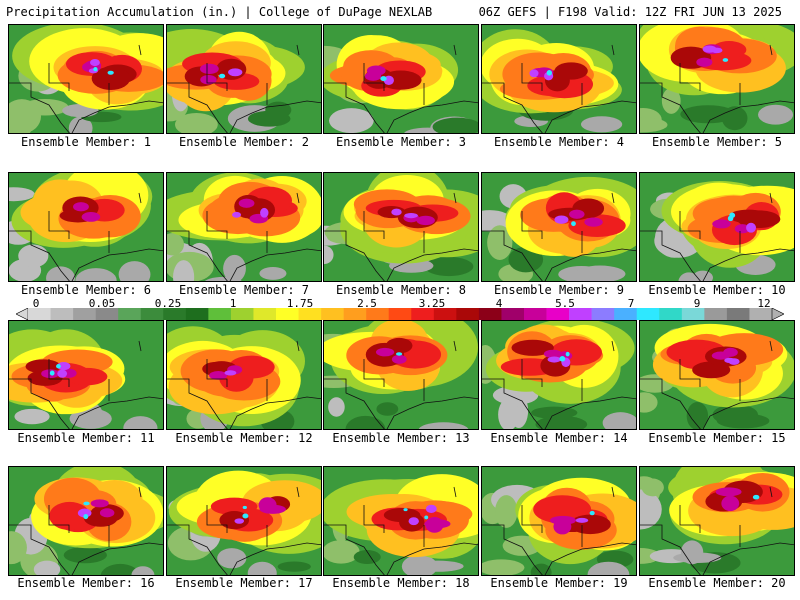  What do you see at coordinates (717, 290) in the screenshot?
I see `ensemble-member-label: Ensemble Member: 10` at bounding box center [717, 290].